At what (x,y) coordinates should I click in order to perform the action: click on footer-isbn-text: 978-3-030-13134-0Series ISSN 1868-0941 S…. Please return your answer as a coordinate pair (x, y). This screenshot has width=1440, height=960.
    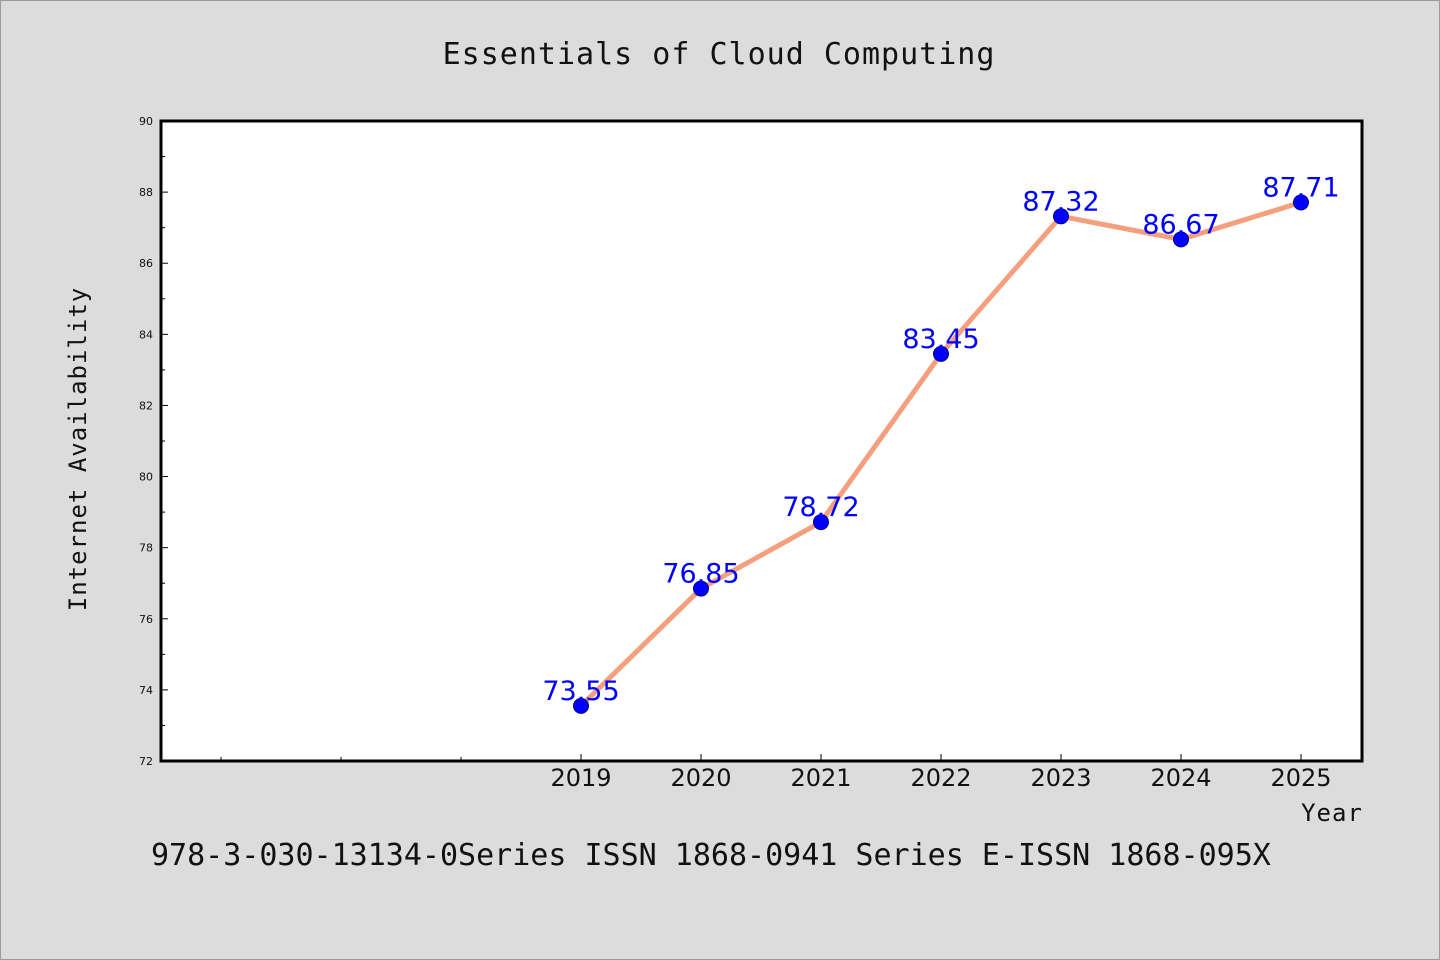
    Looking at the image, I should click on (711, 855).